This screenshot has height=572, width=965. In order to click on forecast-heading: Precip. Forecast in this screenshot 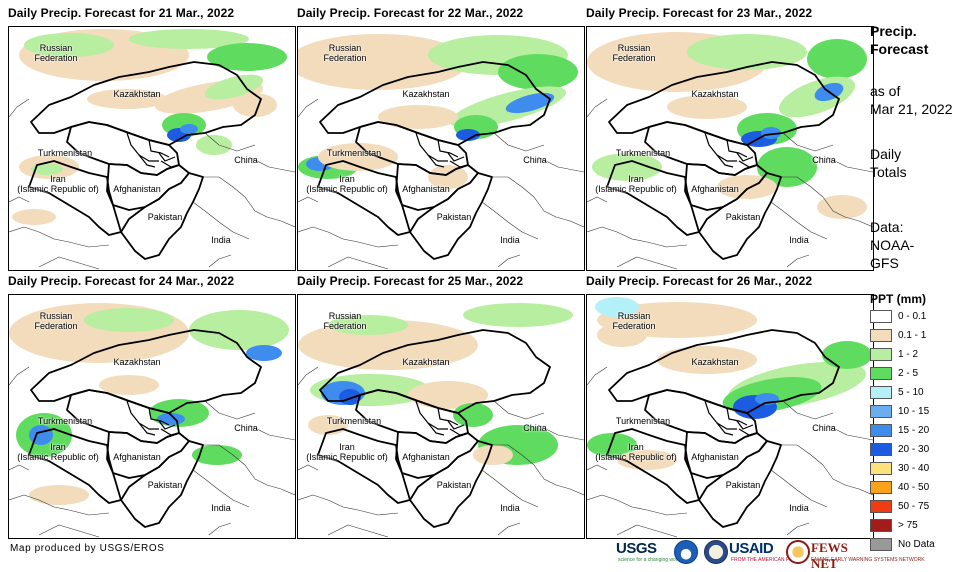, I will do `click(899, 40)`.